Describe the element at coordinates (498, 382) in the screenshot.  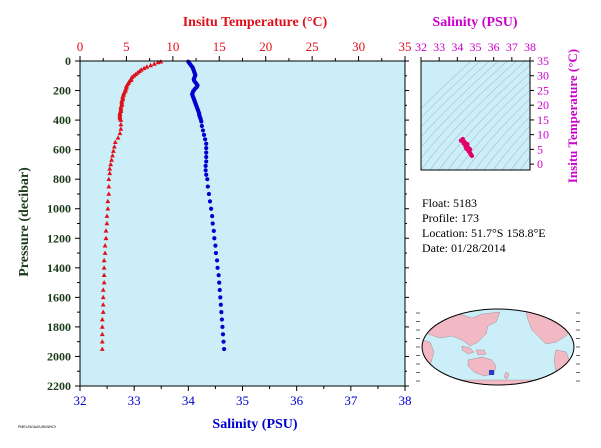
I see `map-land-antarctica` at that location.